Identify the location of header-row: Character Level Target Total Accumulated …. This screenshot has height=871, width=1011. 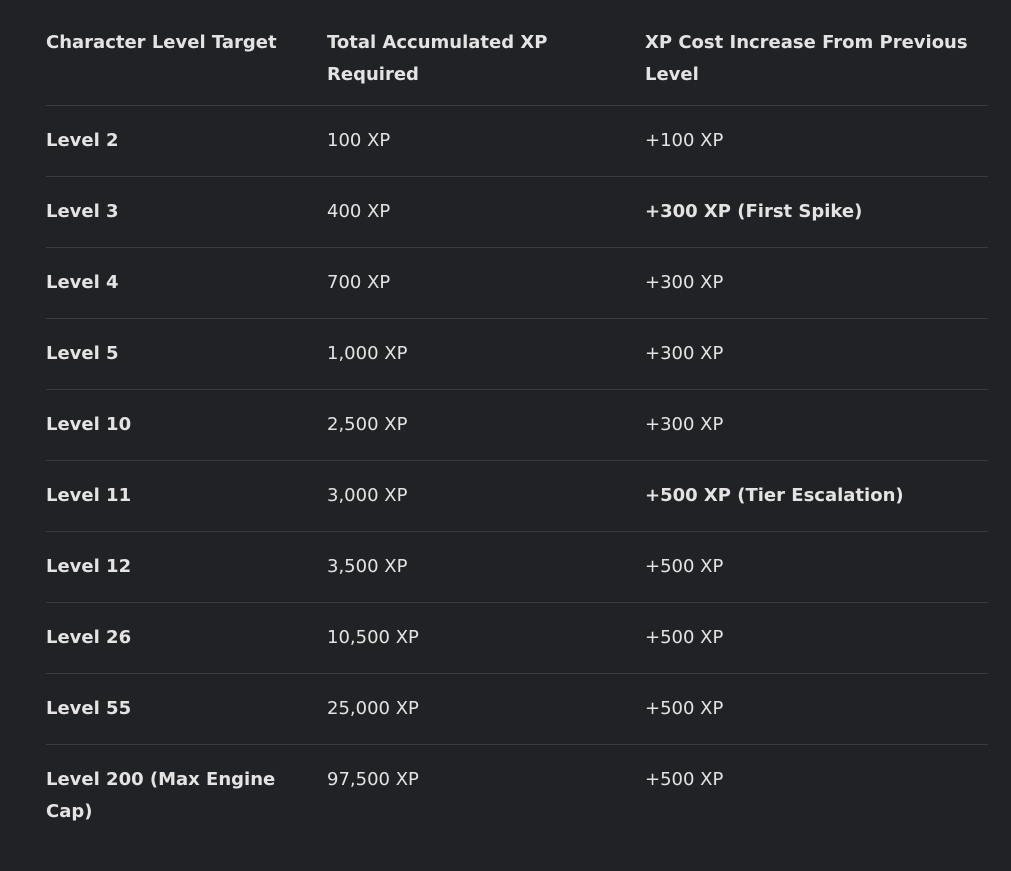
(517, 57).